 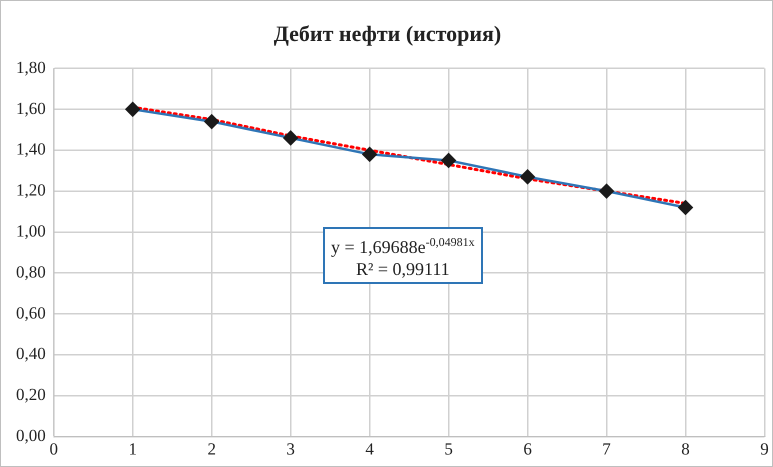 I want to click on y-tick-label: 0,60, so click(x=31, y=312).